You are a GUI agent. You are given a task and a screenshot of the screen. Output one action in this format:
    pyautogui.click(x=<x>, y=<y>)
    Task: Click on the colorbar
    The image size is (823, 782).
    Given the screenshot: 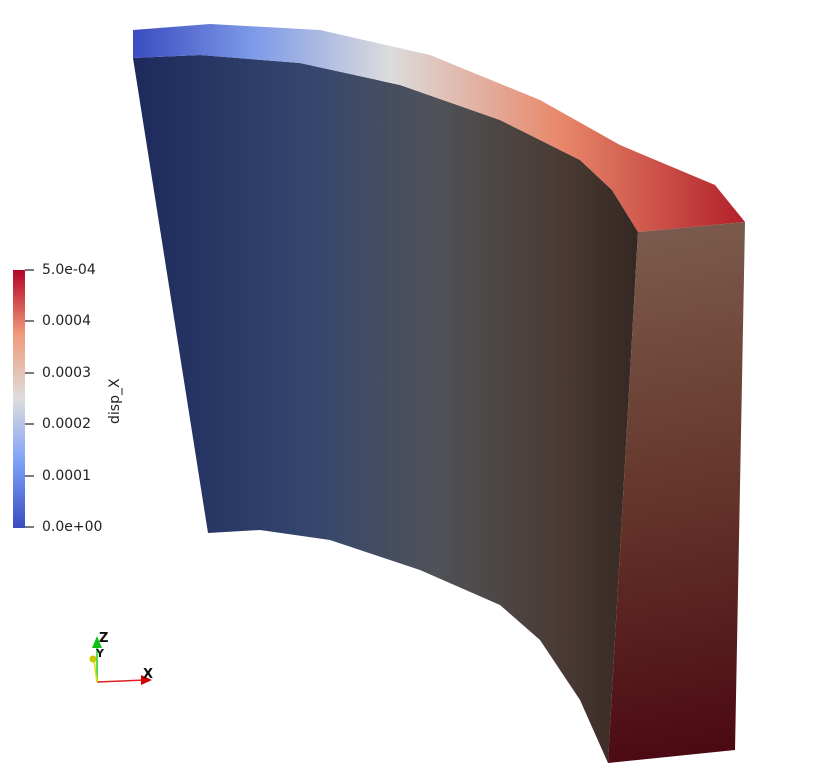 What is the action you would take?
    pyautogui.click(x=19, y=399)
    